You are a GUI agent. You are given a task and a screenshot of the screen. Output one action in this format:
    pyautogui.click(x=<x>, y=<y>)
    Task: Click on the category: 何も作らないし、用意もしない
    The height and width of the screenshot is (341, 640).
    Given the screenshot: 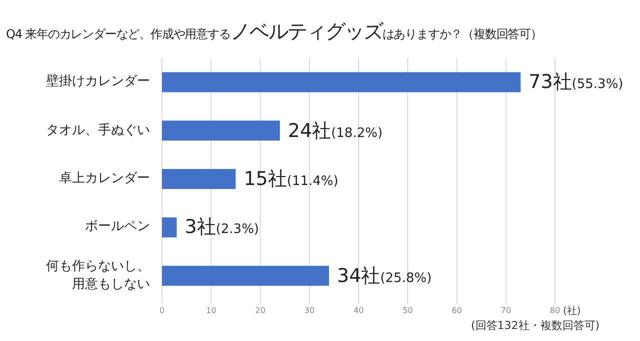 What is the action you would take?
    pyautogui.click(x=97, y=276)
    